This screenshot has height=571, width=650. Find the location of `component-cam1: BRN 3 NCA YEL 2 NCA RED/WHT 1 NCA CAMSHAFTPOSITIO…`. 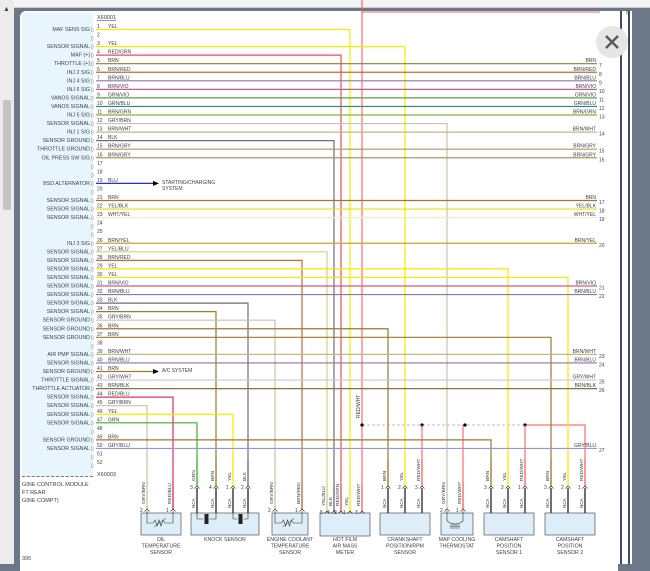

component-cam1: BRN 3 NCA YEL 2 NCA RED/WHT 1 NCA CAMSHAFTPOSITIO… is located at coordinates (509, 507).